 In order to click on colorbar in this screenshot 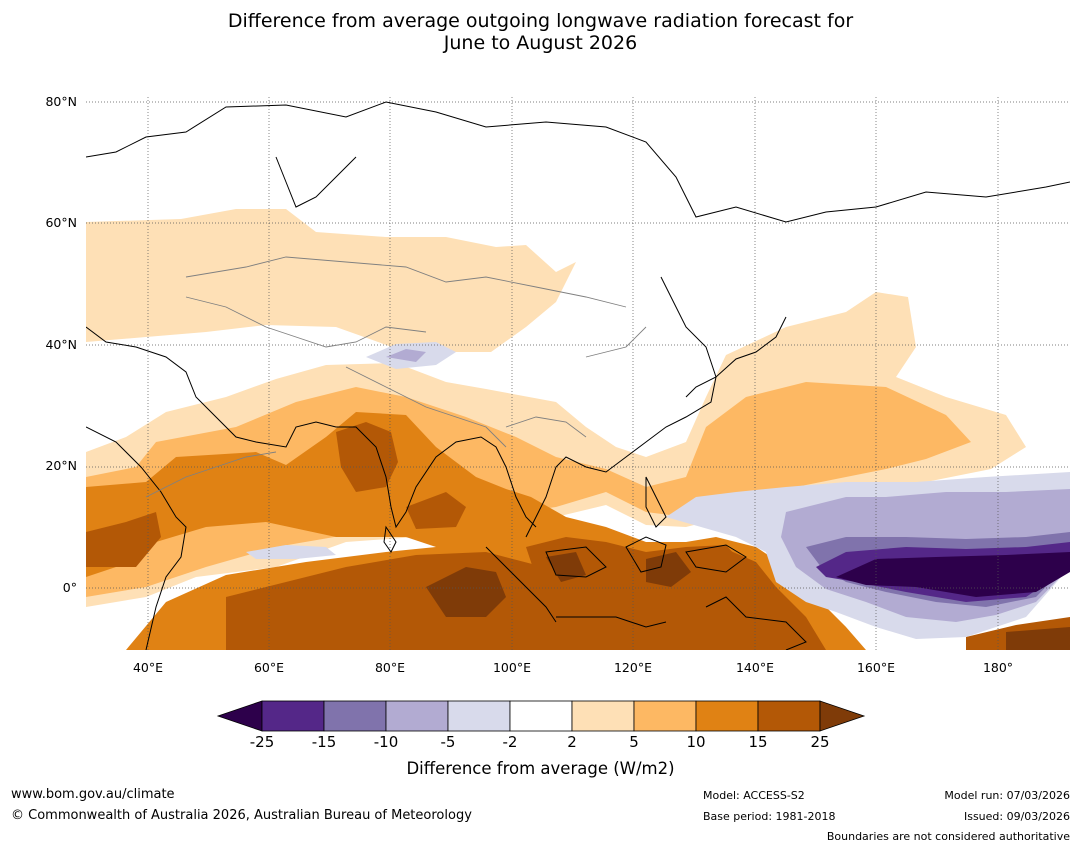, I will do `click(541, 716)`.